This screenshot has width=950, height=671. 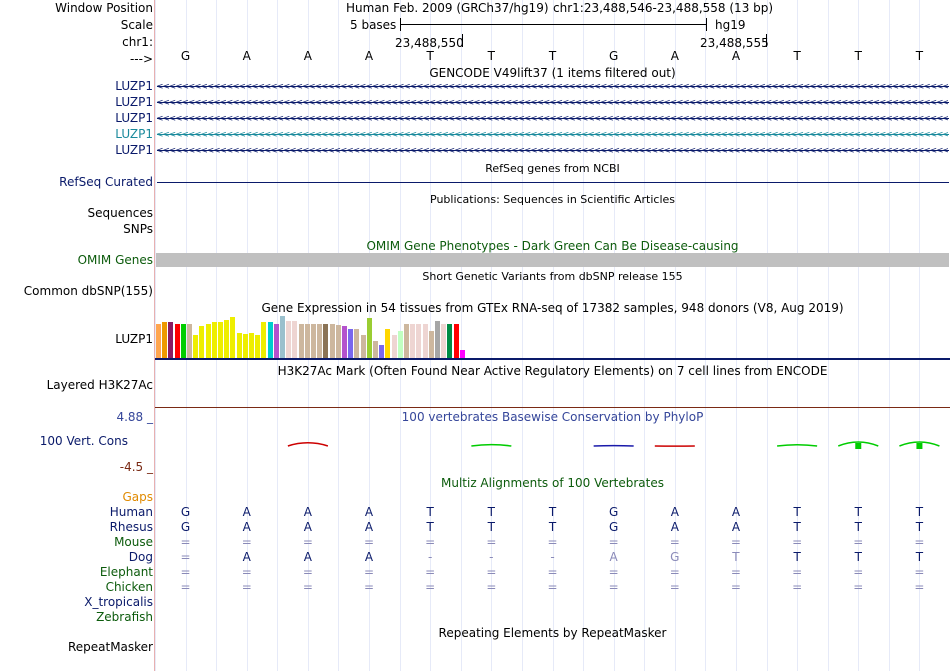 I want to click on species-label: Chicken, so click(x=129, y=587).